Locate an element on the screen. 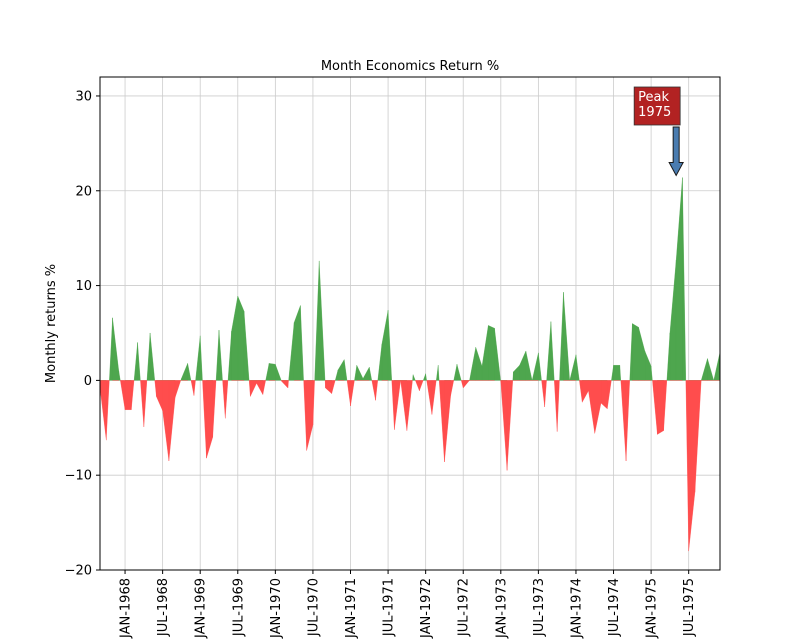 This screenshot has height=640, width=800. x-tick-label: JUL-1971 is located at coordinates (389, 607).